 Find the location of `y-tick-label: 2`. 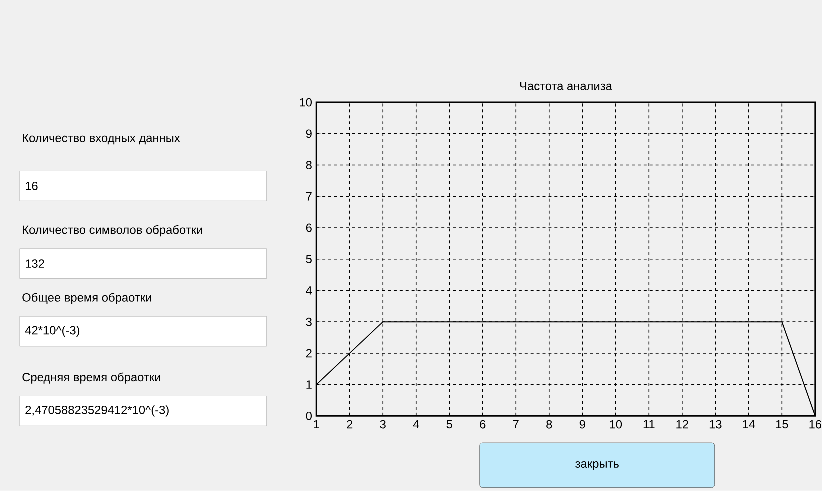

y-tick-label: 2 is located at coordinates (309, 353).